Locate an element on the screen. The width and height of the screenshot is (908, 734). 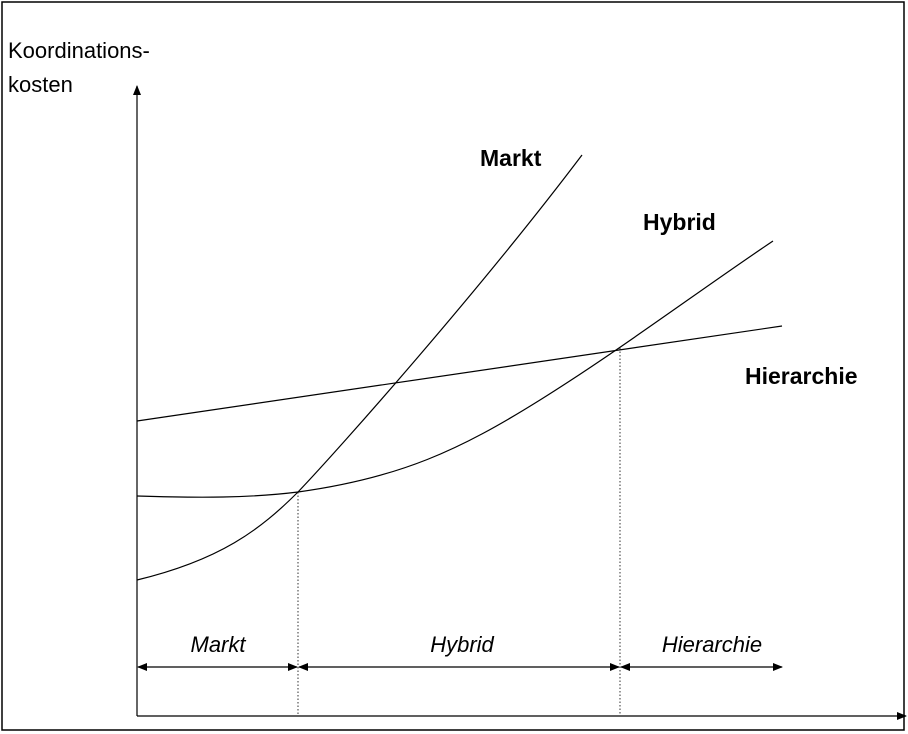
hierarchie-line is located at coordinates (459, 373).